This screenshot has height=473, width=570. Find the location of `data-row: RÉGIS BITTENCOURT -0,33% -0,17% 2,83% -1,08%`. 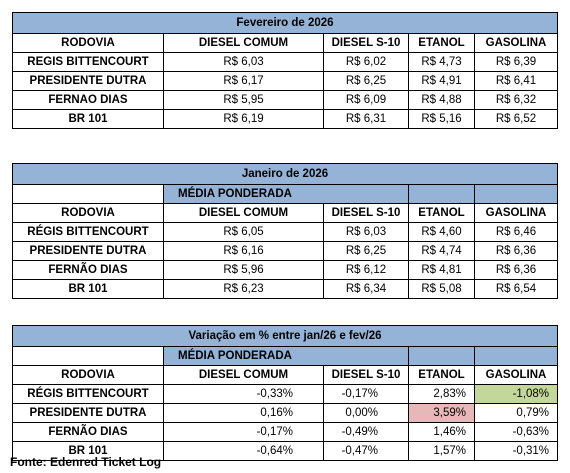

data-row: RÉGIS BITTENCOURT -0,33% -0,17% 2,83% -1,08% is located at coordinates (285, 394).